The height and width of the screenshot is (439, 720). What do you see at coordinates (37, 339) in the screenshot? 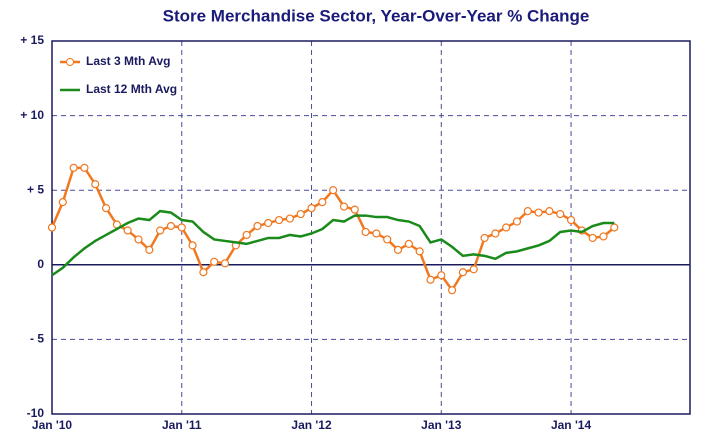
I see `y-tick-label: - 5` at bounding box center [37, 339].